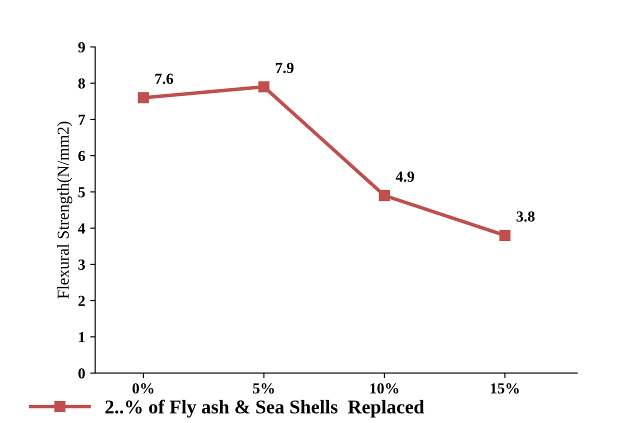  I want to click on y-tick-label: 8, so click(81, 83).